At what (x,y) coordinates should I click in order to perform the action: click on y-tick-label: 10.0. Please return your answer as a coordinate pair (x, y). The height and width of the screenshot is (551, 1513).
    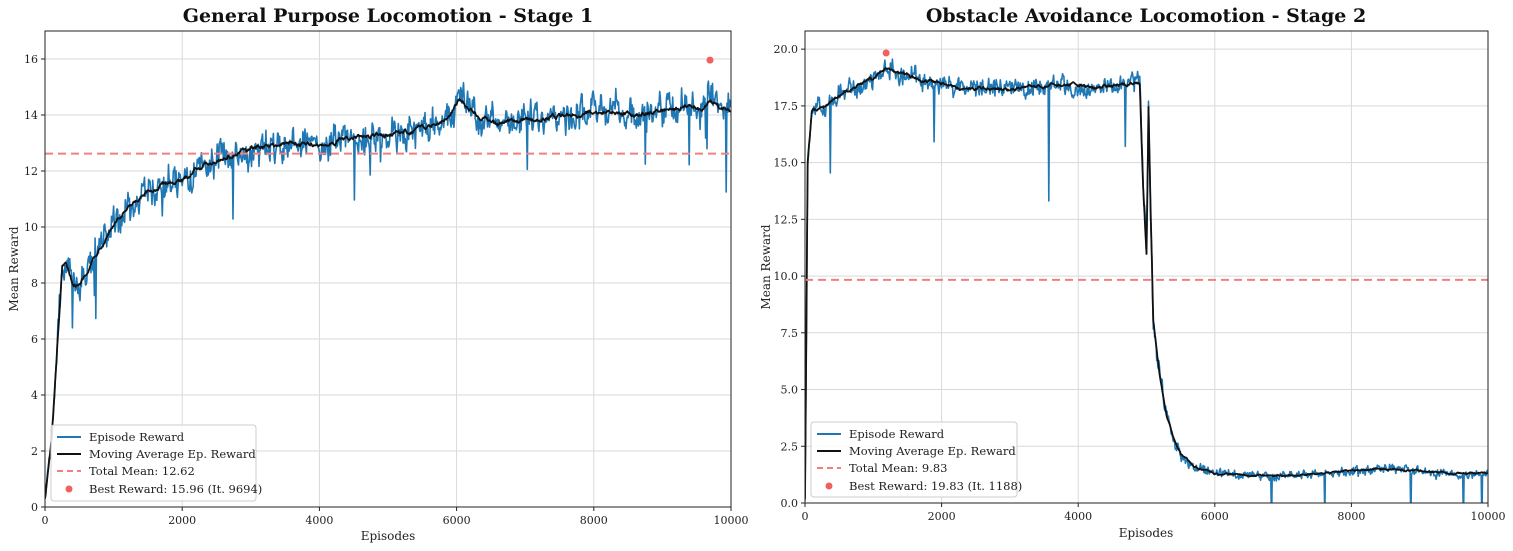
    Looking at the image, I should click on (786, 276).